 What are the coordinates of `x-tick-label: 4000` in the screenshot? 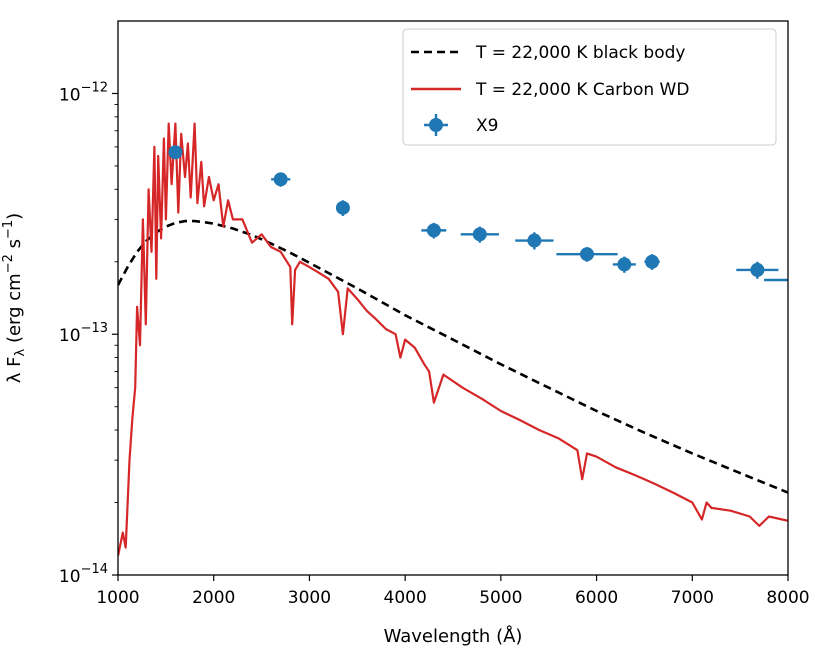 It's located at (405, 598).